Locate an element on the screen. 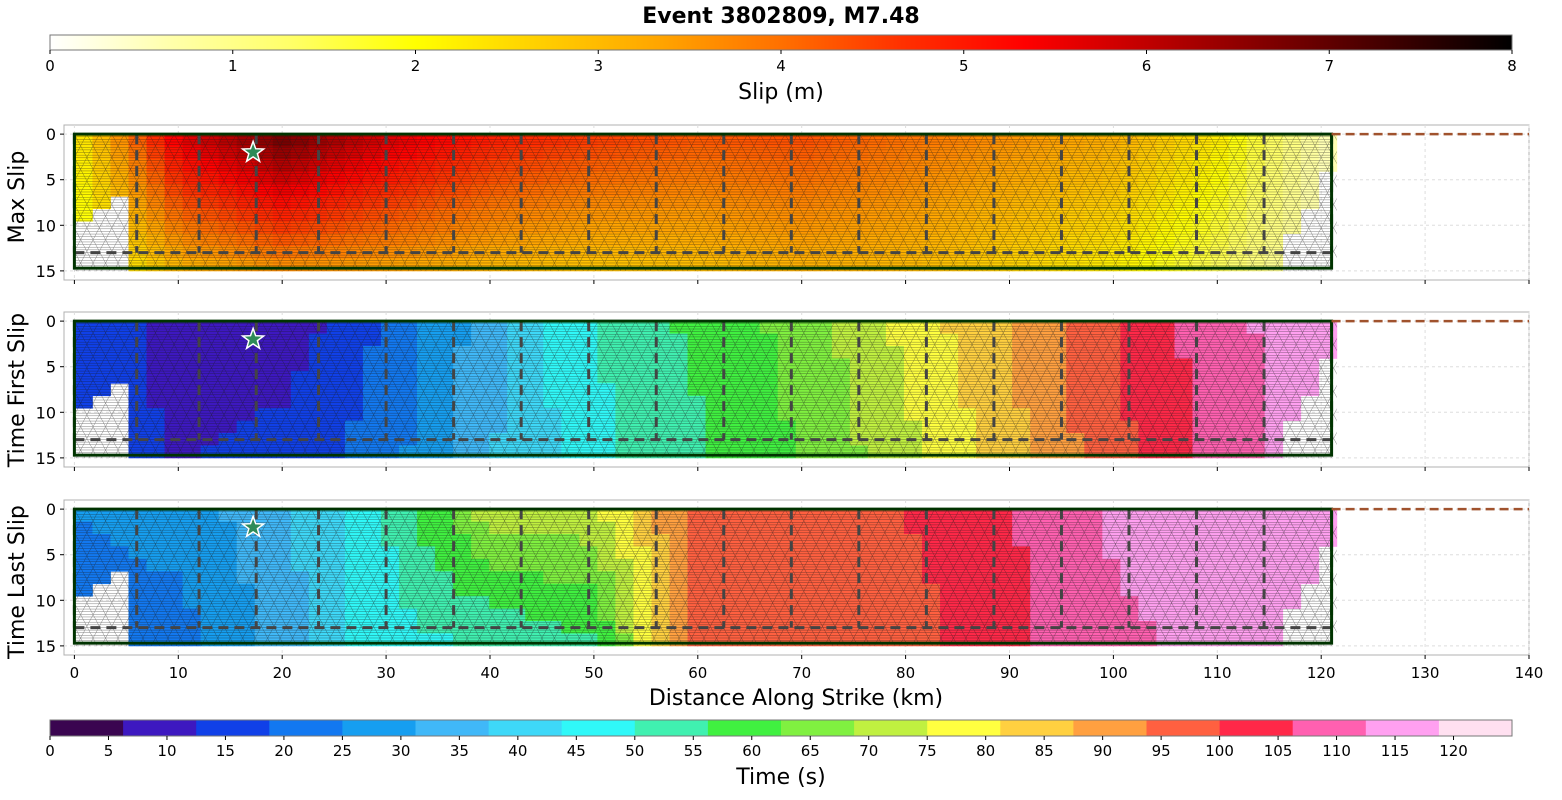 Image resolution: width=1562 pixels, height=800 pixels. x-tick-label: 40 is located at coordinates (489, 673).